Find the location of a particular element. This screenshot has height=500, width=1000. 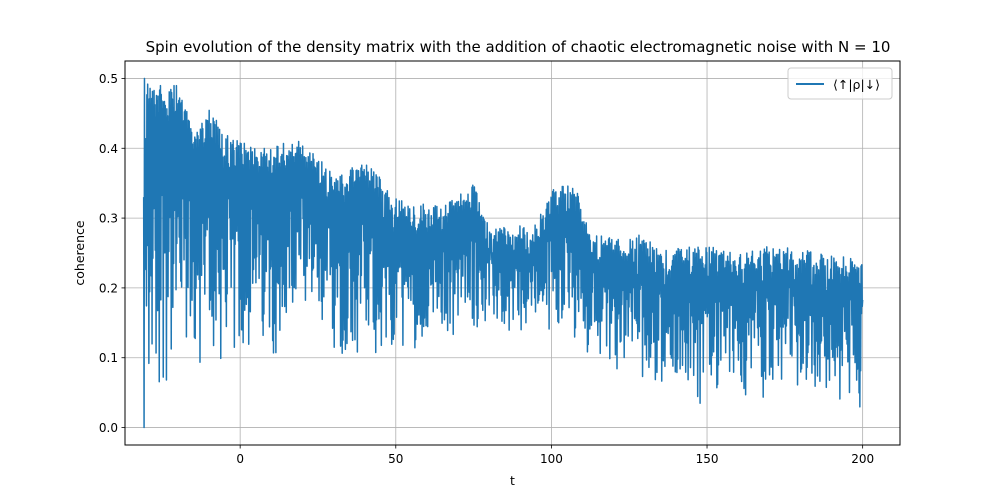

y-axis-label: coherence is located at coordinates (79, 252).